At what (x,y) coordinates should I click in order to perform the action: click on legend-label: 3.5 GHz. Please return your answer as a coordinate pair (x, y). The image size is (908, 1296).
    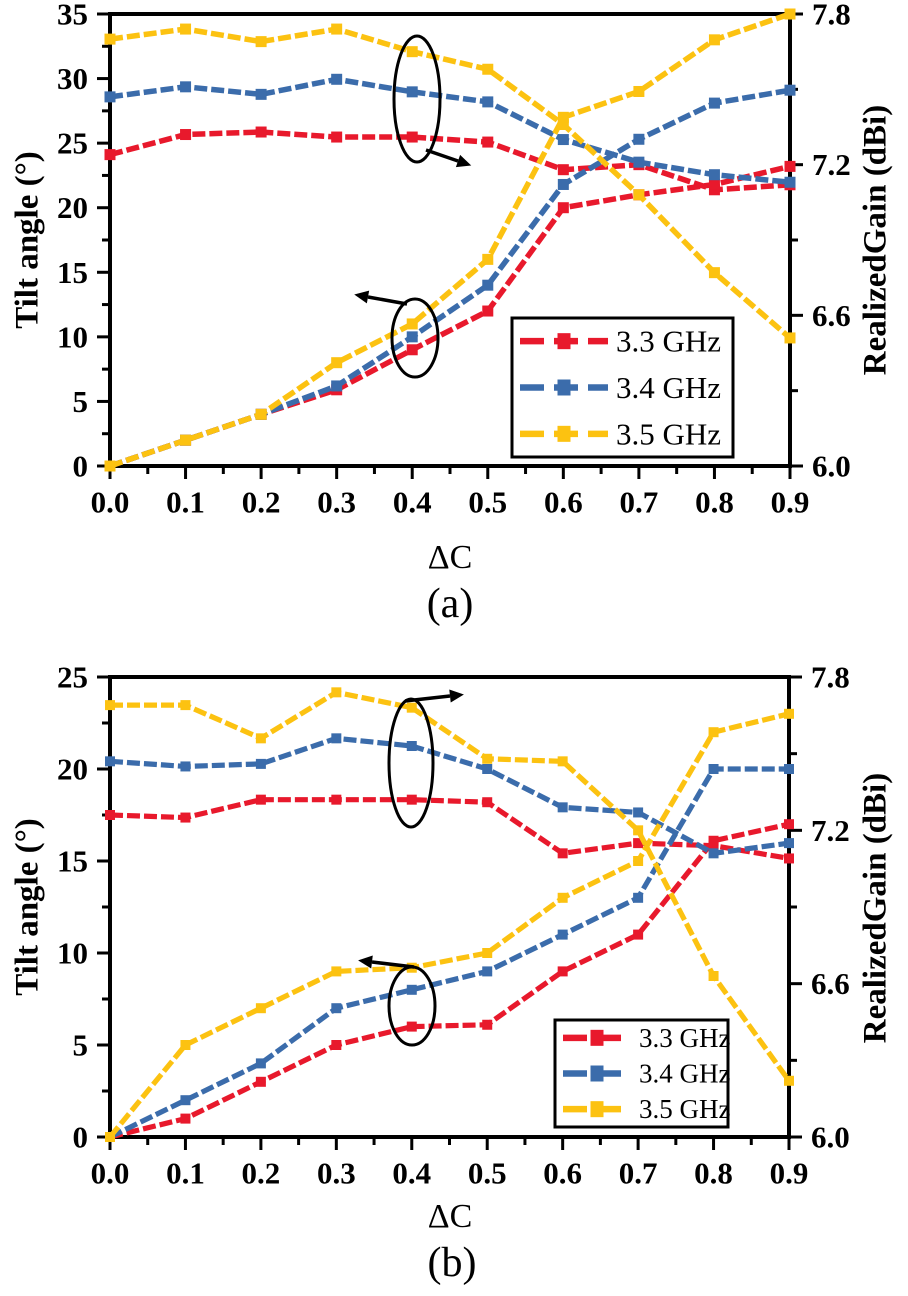
    Looking at the image, I should click on (668, 433).